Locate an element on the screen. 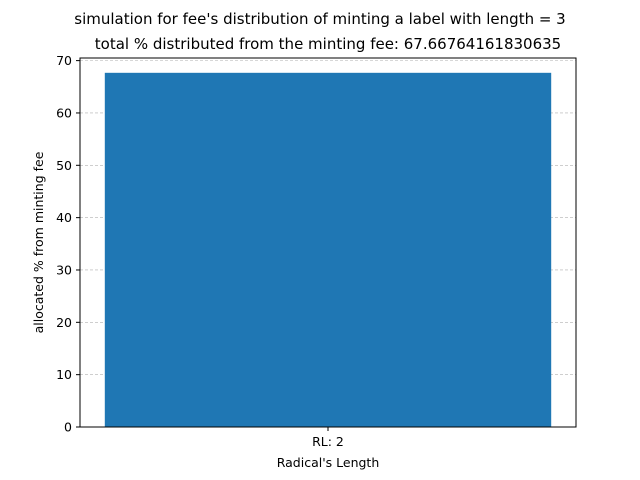 This screenshot has width=640, height=480. y-axis-label: allocated % from minting fee is located at coordinates (38, 242).